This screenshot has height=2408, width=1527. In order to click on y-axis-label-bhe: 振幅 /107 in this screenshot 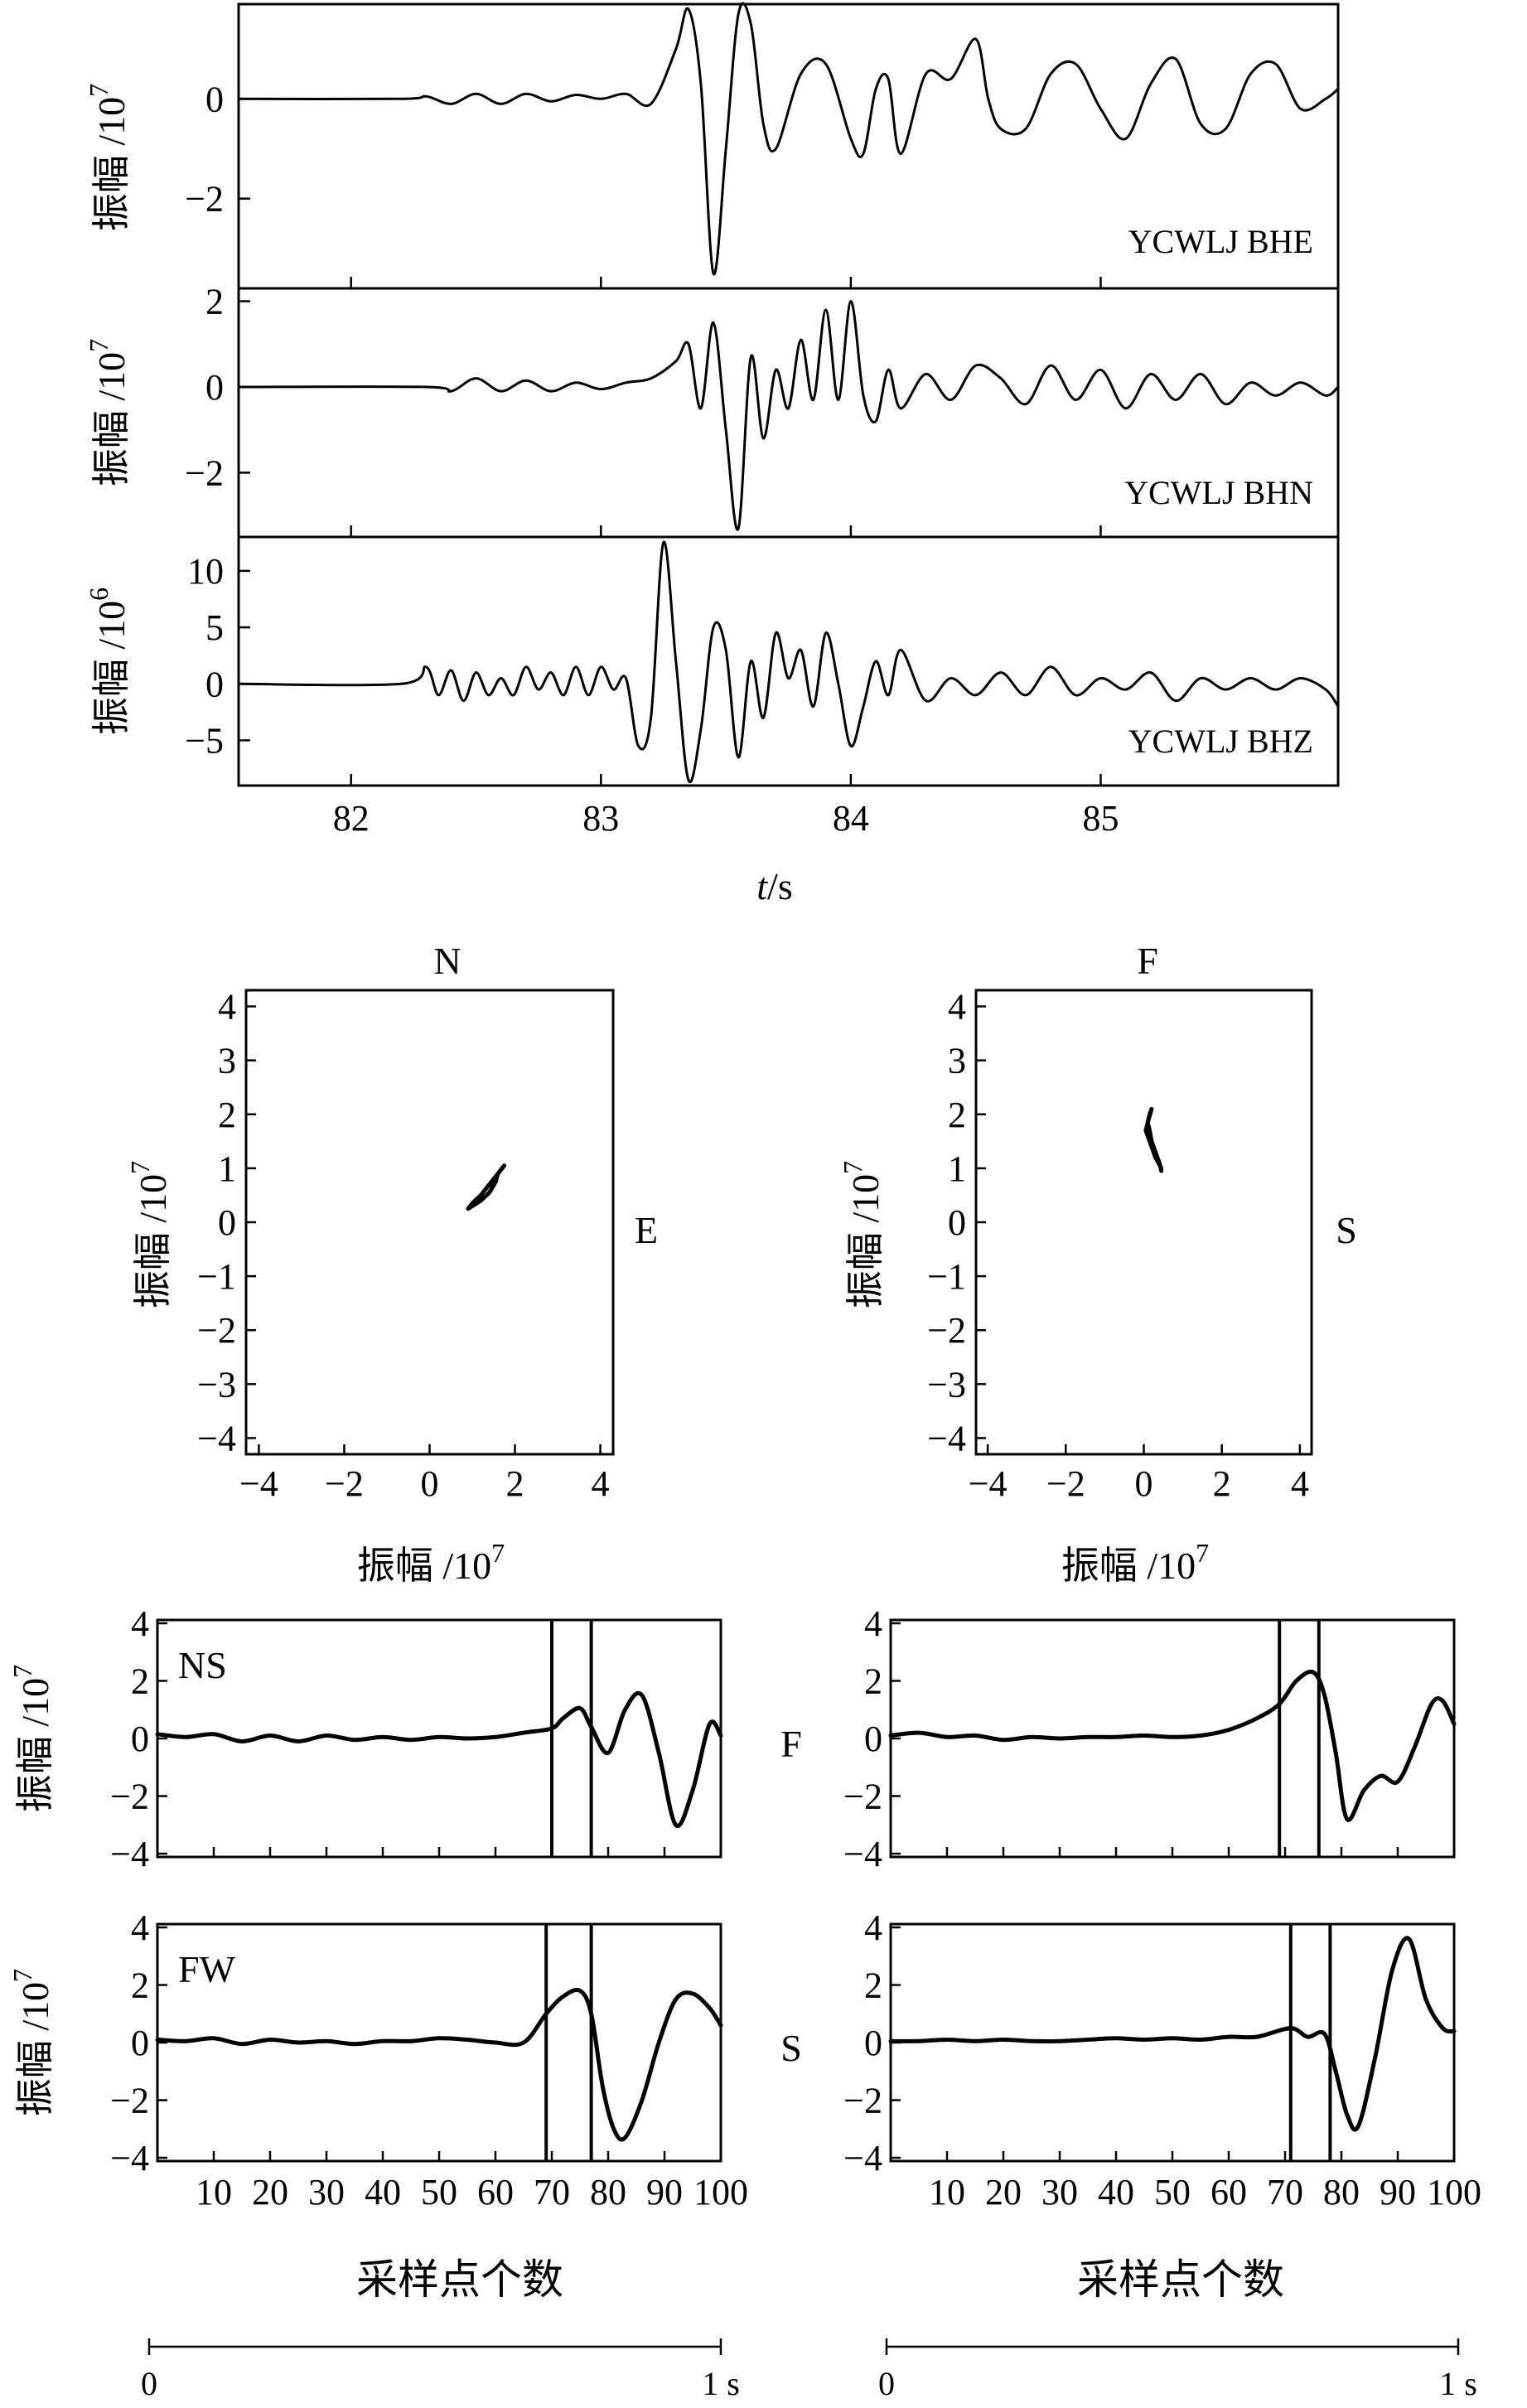, I will do `click(108, 157)`.